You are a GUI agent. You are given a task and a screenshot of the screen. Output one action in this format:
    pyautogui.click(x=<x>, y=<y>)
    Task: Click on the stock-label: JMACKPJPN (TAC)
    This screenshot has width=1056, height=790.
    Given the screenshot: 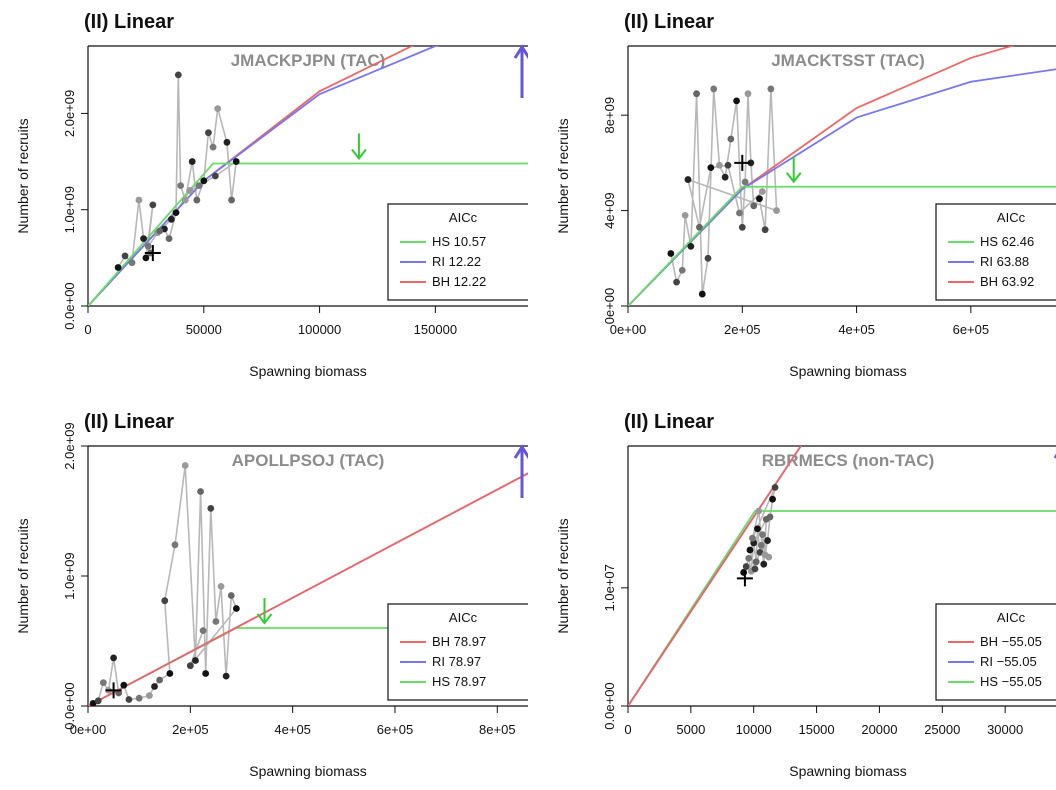 What is the action you would take?
    pyautogui.click(x=308, y=60)
    